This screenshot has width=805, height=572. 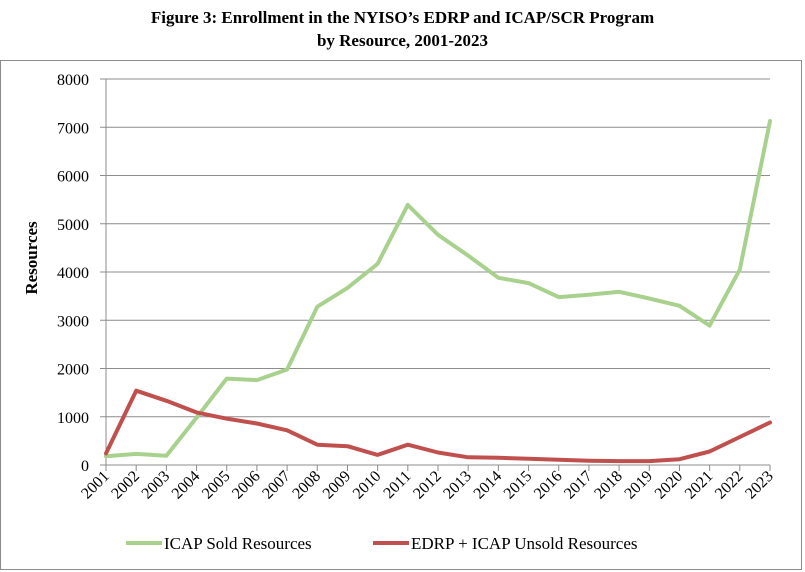 I want to click on y-tick-label: 0, so click(x=85, y=466).